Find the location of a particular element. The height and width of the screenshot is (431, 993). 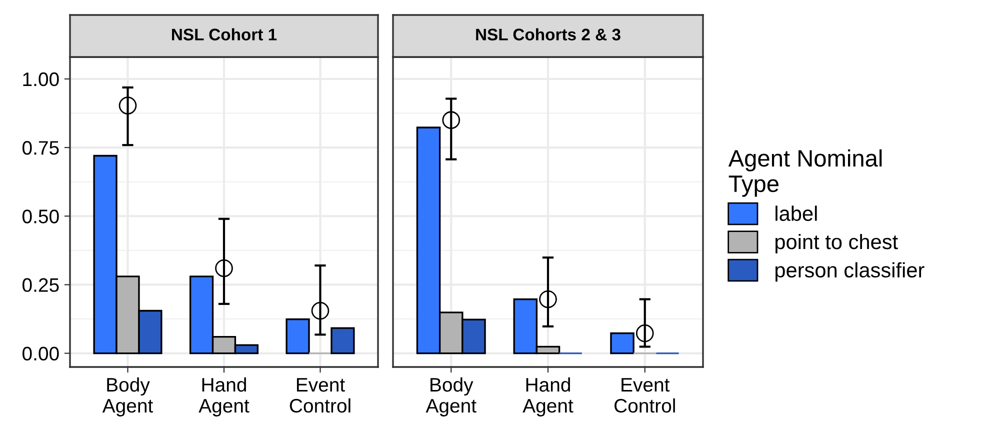

legend-label: person classifier is located at coordinates (850, 272).